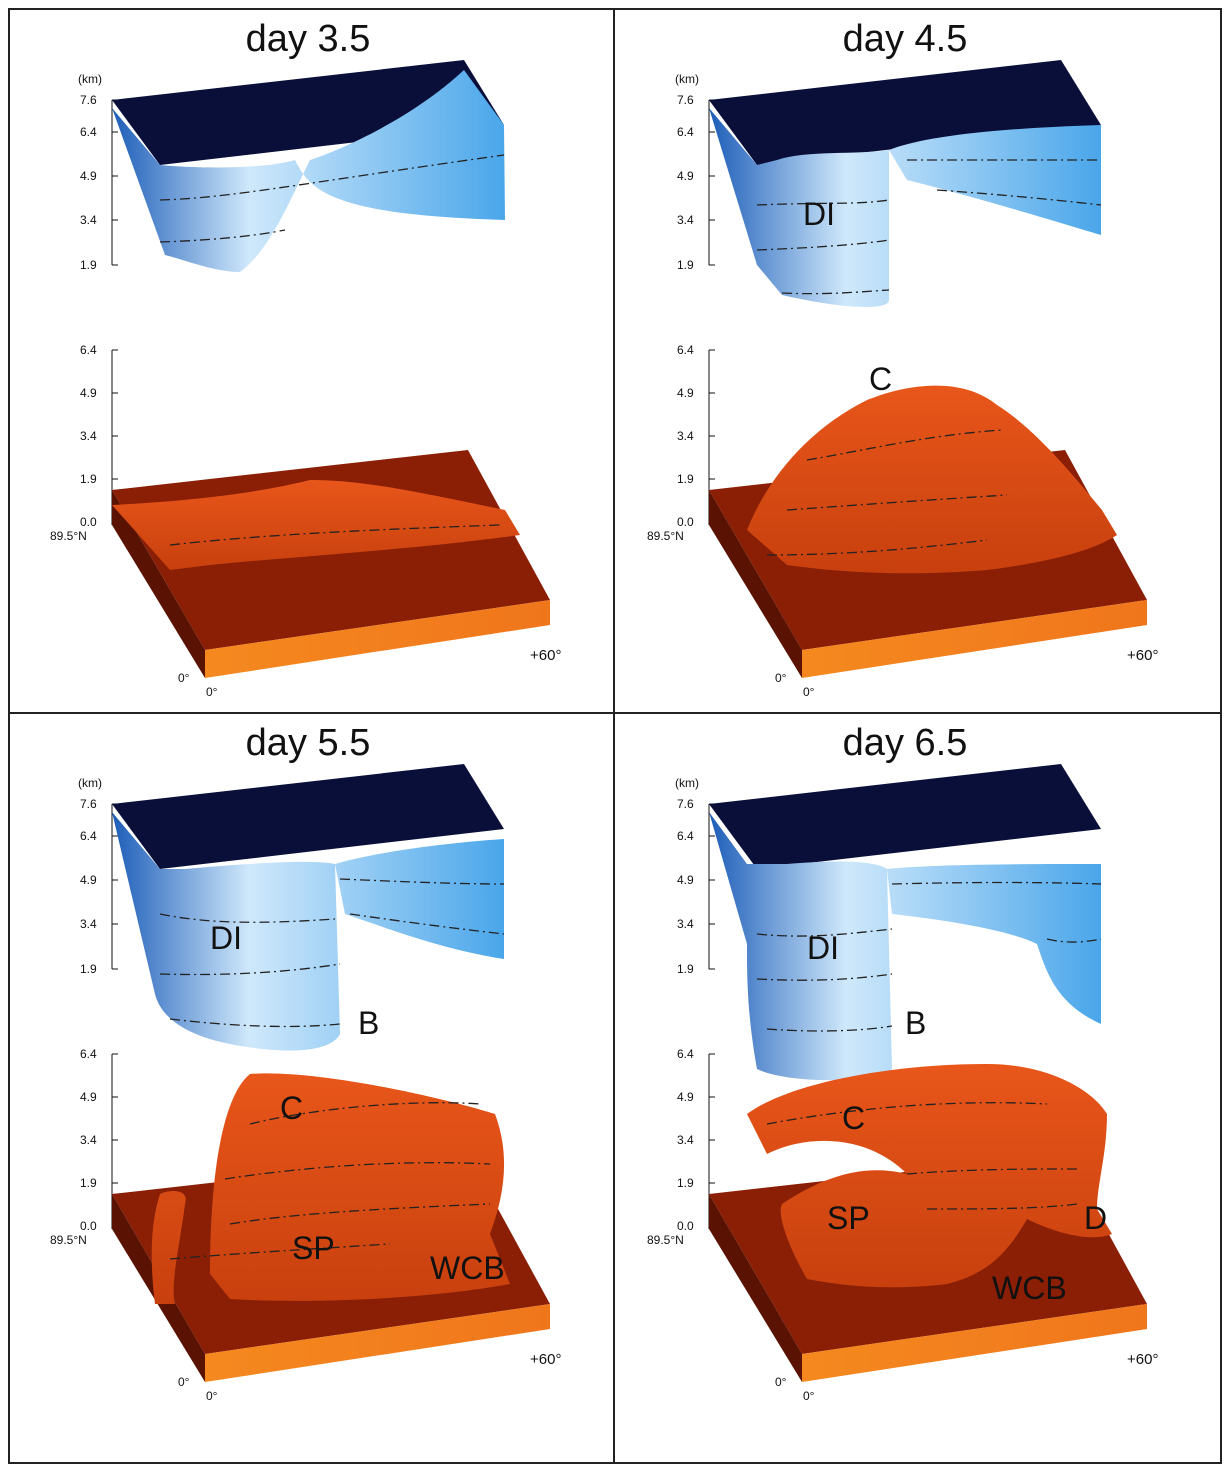 This screenshot has height=1467, width=1225. I want to click on panel-title: day 4.5, so click(905, 39).